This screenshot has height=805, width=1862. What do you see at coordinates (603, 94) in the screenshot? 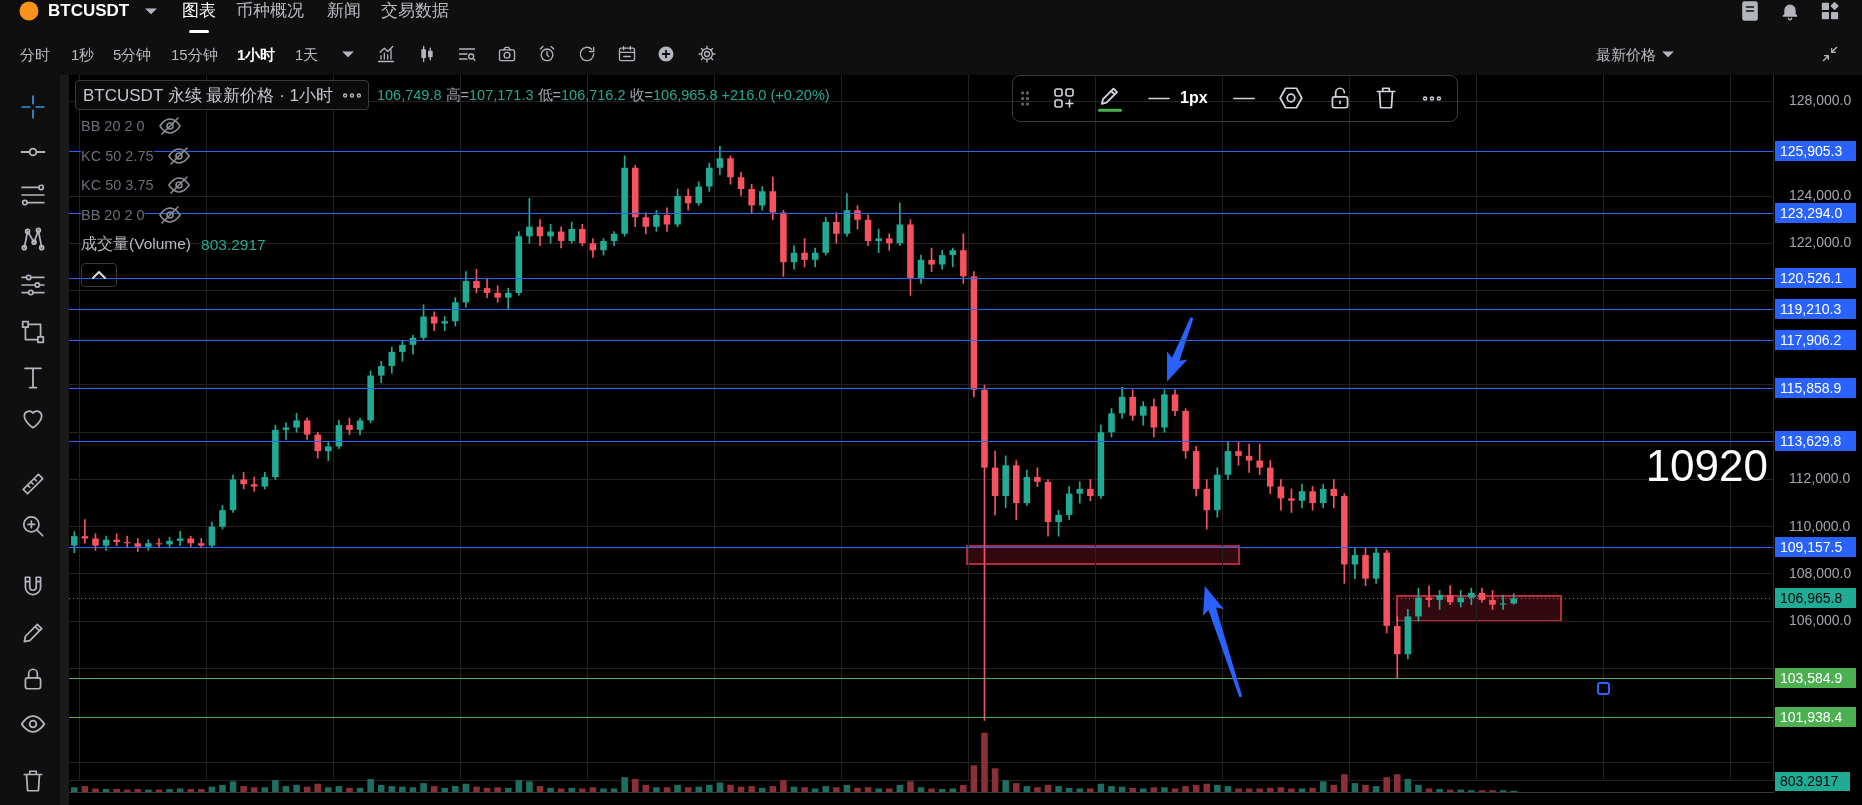
I see `text: 106,749.8 高=107,171.3 低=106,716.2 收=106,965.8 +216.0 (+0.20%)` at bounding box center [603, 94].